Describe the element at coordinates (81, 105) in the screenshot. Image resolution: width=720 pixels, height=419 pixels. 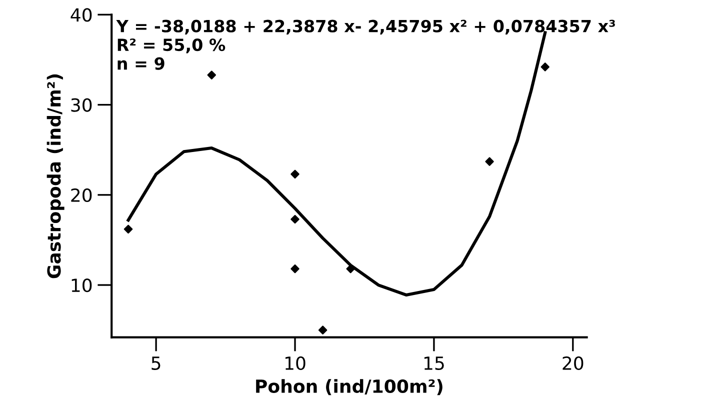
I see `y-tick-label: 30` at that location.